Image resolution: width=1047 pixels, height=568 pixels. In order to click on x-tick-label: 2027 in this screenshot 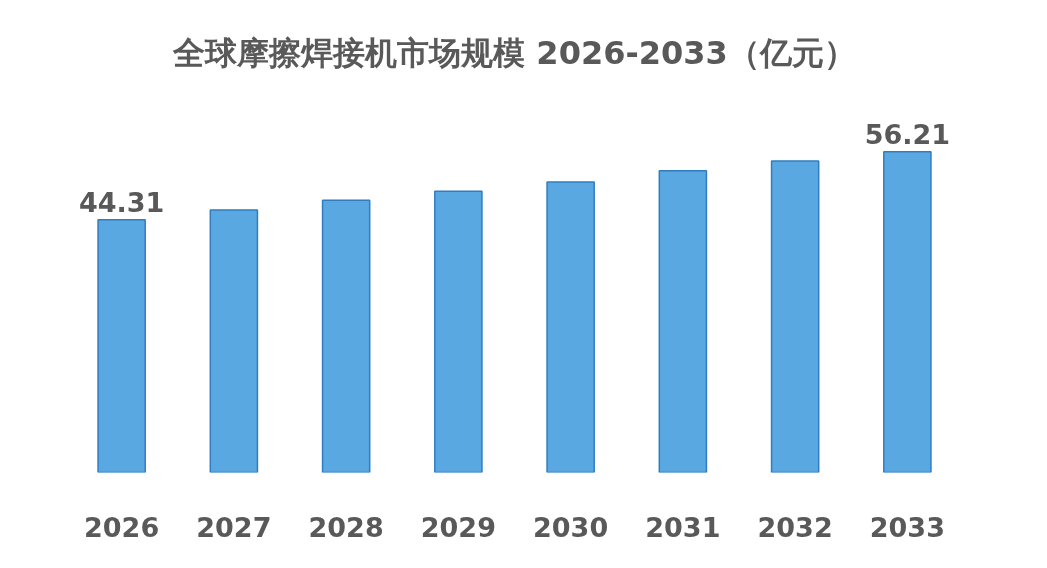, I will do `click(234, 527)`.